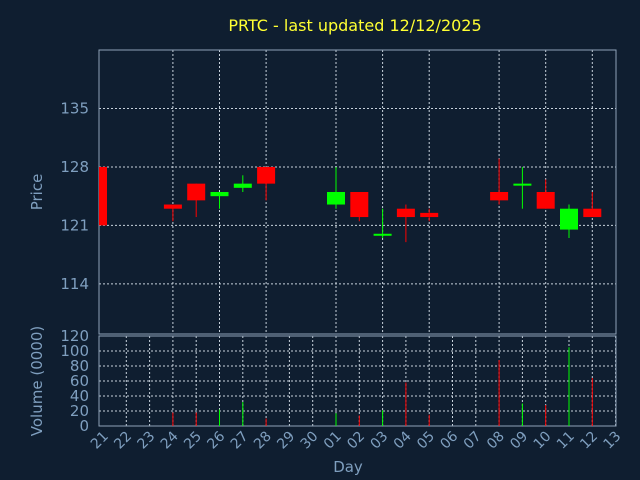  I want to click on x-tick-01: 01, so click(333, 441).